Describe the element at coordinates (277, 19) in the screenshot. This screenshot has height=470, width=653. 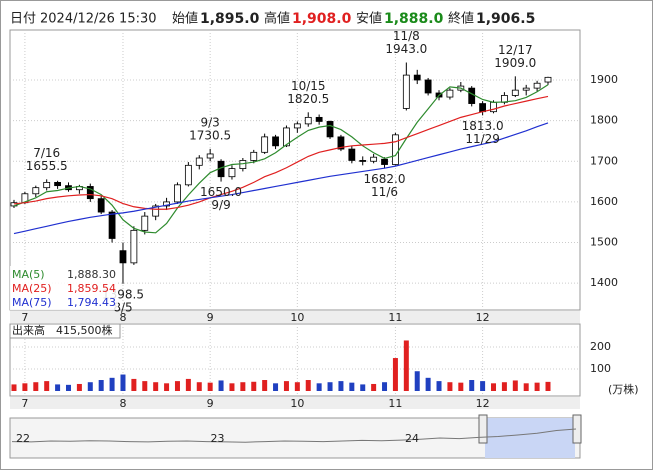
I see `high-label: 高値` at that location.